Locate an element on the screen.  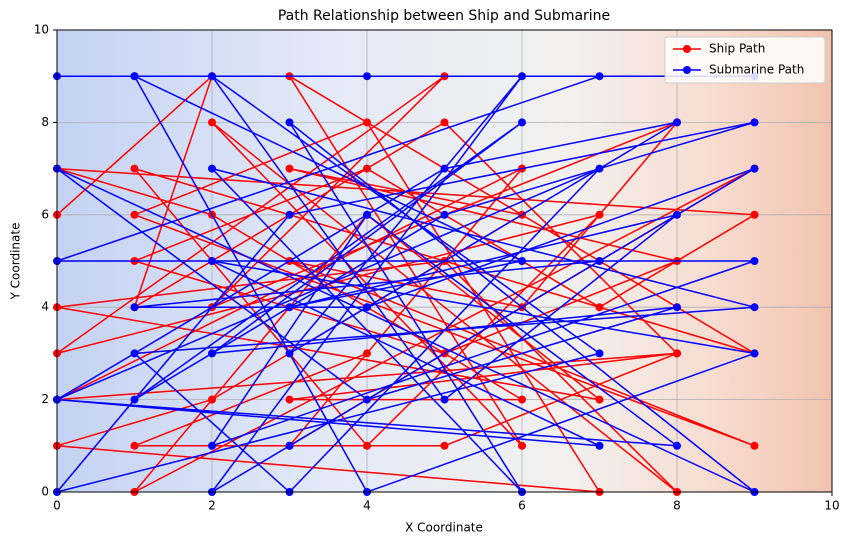
x-tick-label: 8 is located at coordinates (677, 506).